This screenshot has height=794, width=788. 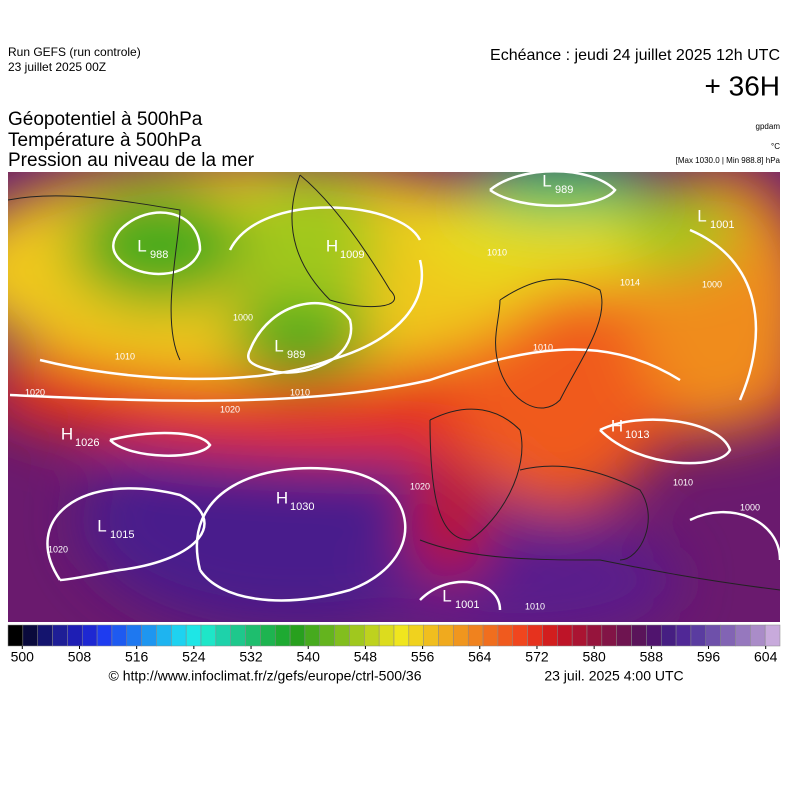 What do you see at coordinates (302, 507) in the screenshot?
I see `center-value: 1030` at bounding box center [302, 507].